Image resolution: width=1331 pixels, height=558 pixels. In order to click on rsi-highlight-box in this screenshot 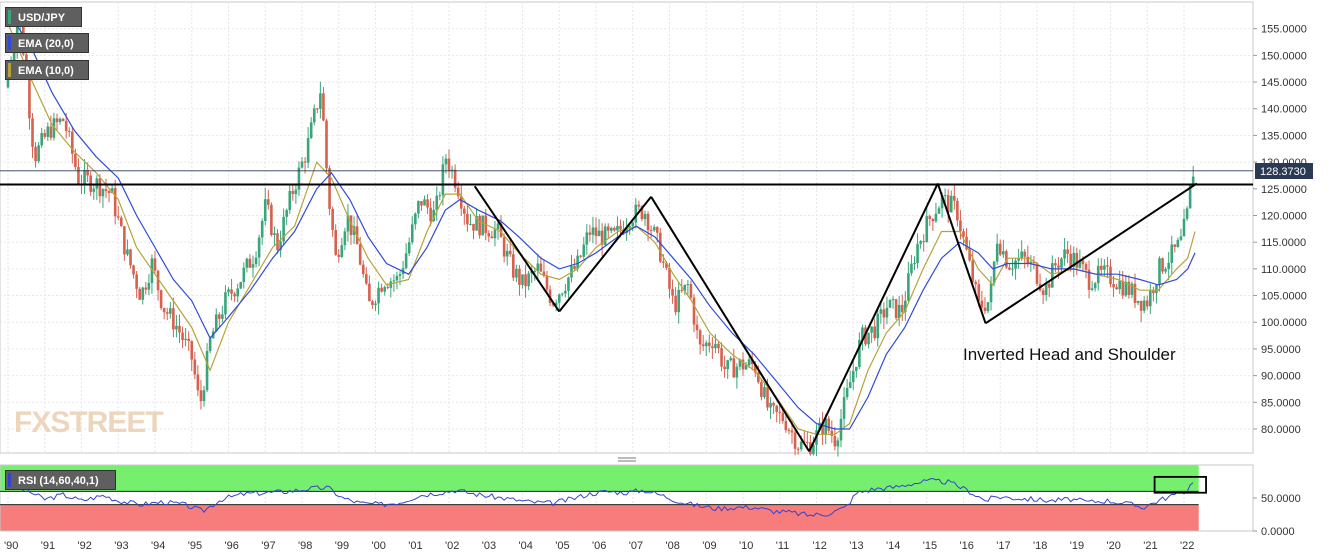, I will do `click(1180, 484)`.